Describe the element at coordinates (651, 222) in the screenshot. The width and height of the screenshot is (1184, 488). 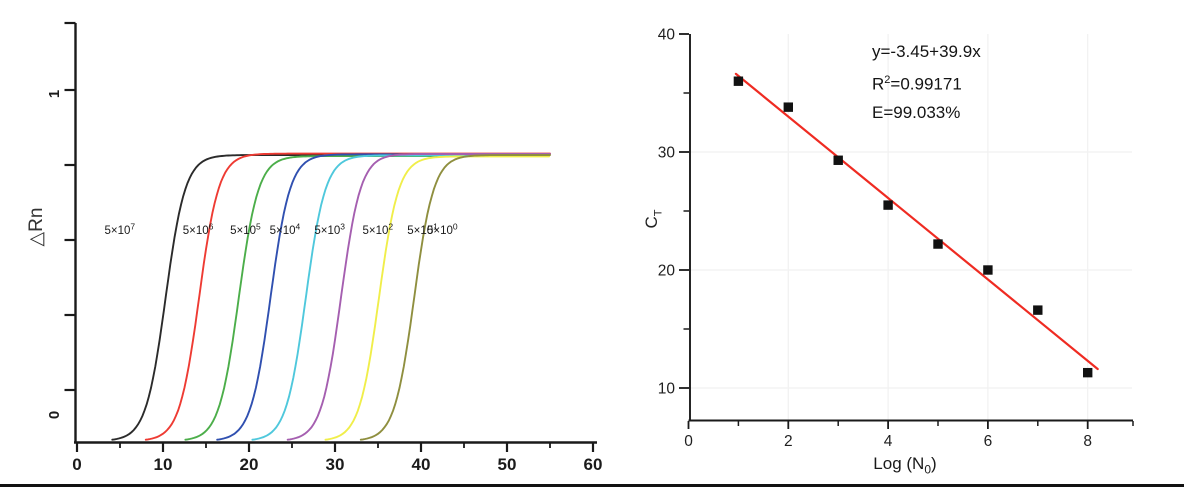
I see `ct-axis-label-base: C` at that location.